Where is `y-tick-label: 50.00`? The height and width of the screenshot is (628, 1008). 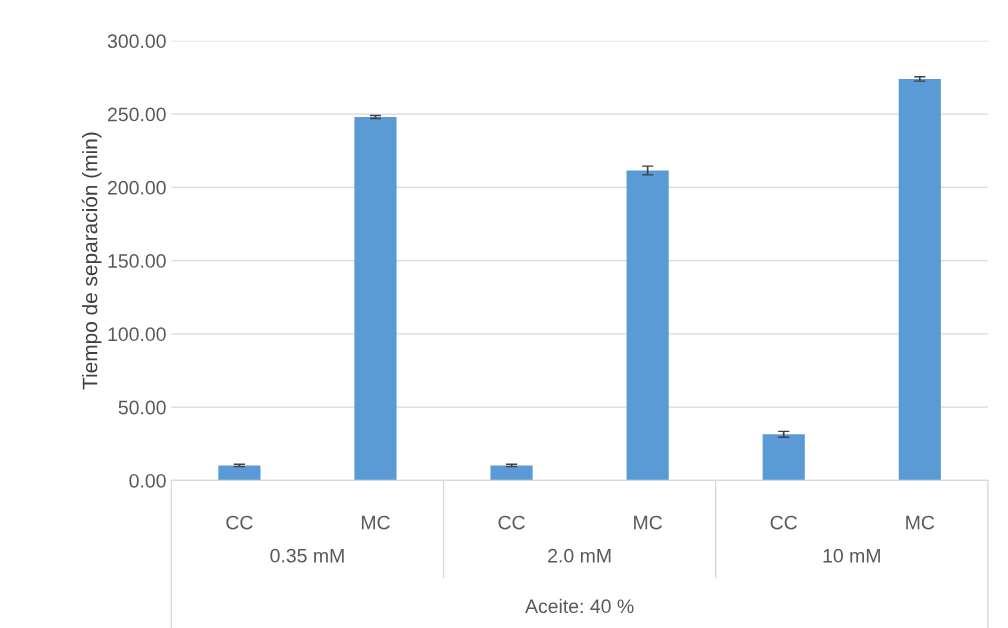 y-tick-label: 50.00 is located at coordinates (142, 407).